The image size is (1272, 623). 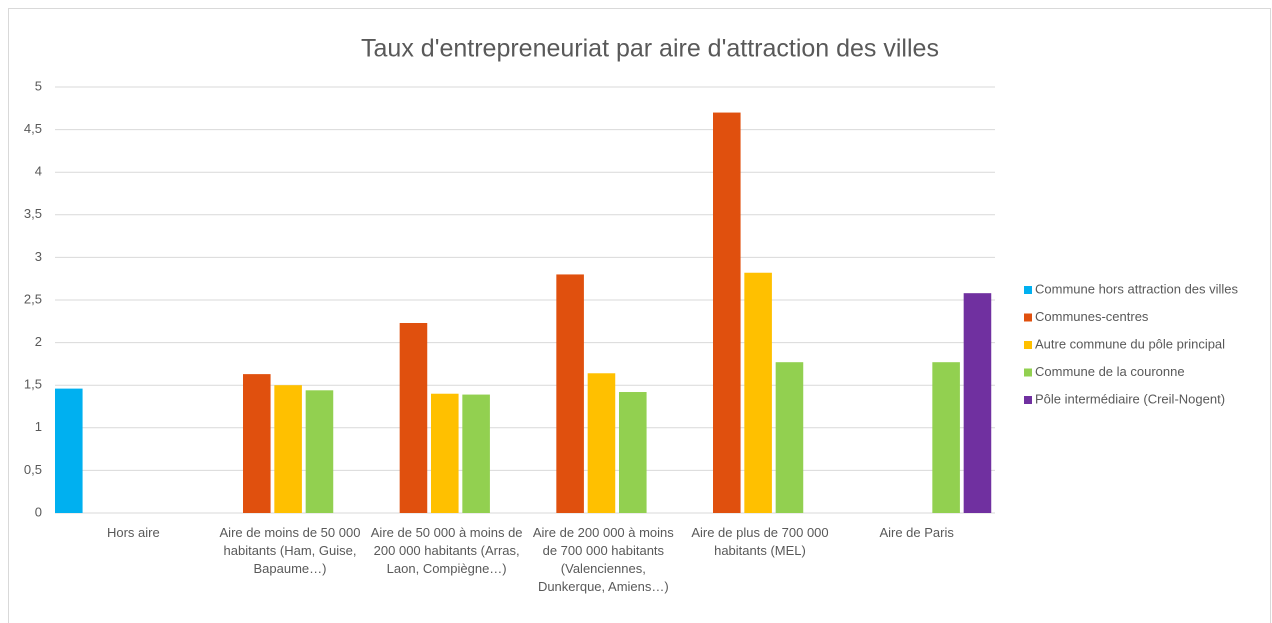 What do you see at coordinates (916, 532) in the screenshot?
I see `x-tick-label: Aire de Paris` at bounding box center [916, 532].